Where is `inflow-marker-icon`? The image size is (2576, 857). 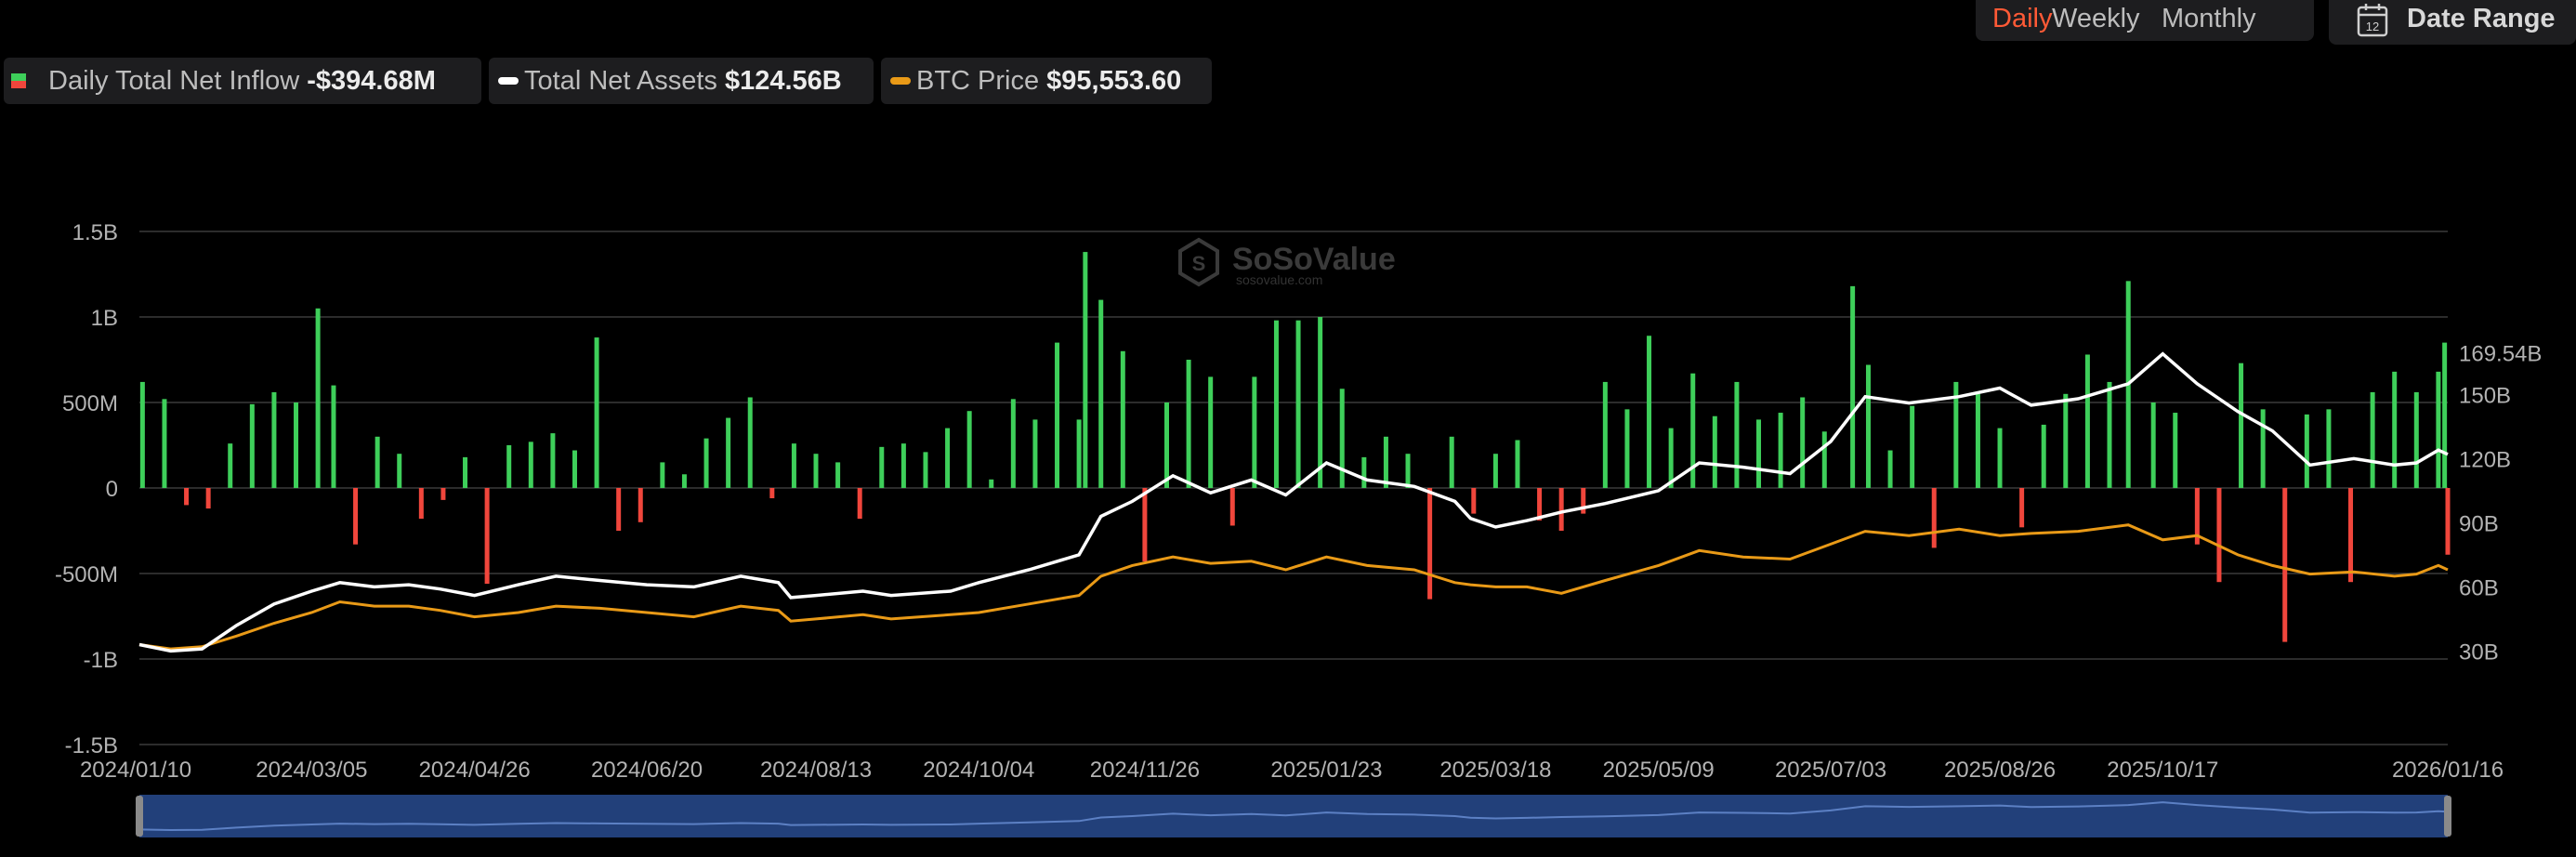 inflow-marker-icon is located at coordinates (18, 80).